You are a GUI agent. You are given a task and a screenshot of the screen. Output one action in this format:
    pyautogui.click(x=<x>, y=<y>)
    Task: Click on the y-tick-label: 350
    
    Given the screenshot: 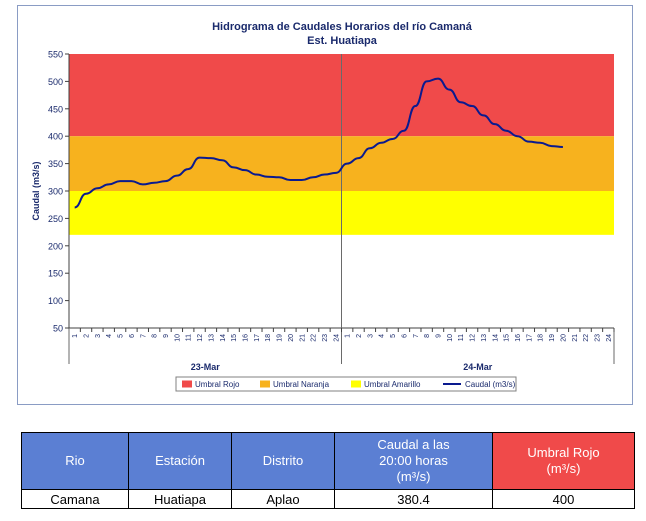 What is the action you would take?
    pyautogui.click(x=55, y=164)
    